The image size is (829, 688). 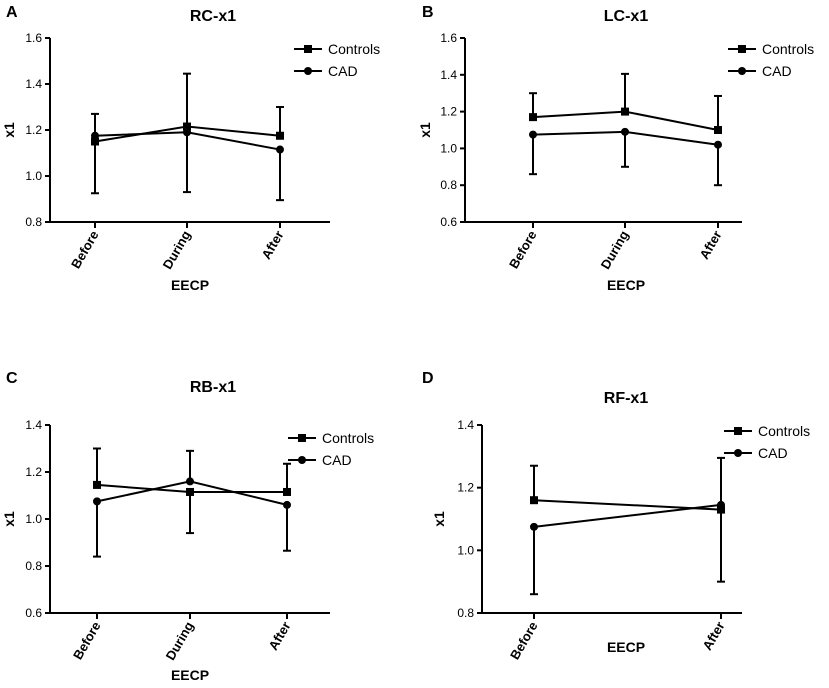 What do you see at coordinates (12, 12) in the screenshot?
I see `panel-letter: A` at bounding box center [12, 12].